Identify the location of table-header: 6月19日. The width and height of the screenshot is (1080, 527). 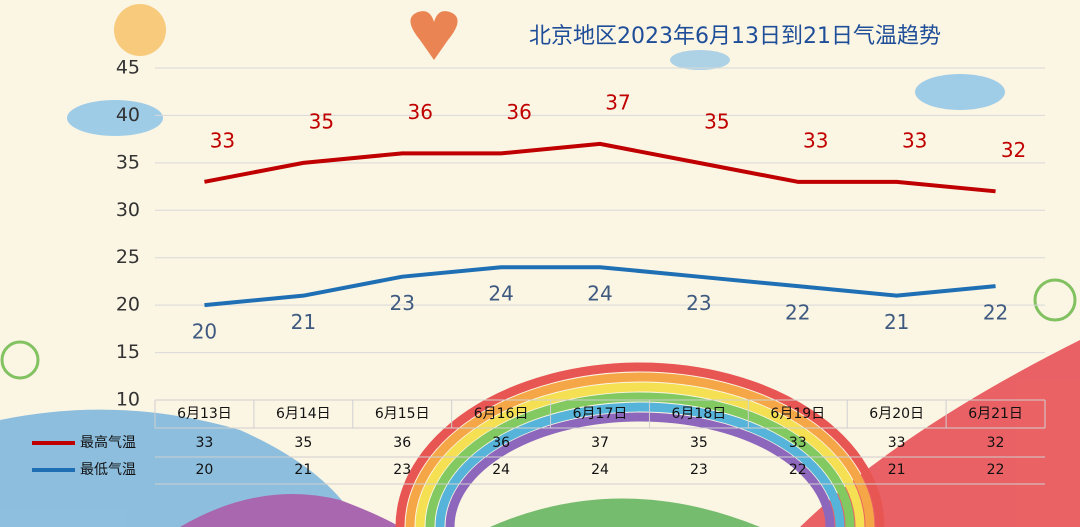
(797, 414).